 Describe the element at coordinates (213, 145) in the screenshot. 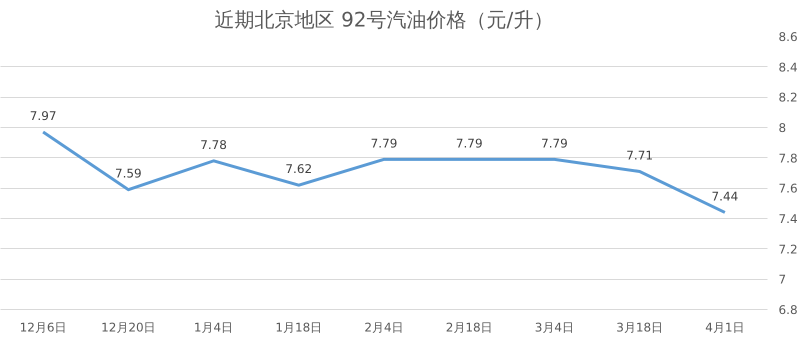

I see `data-label: 7.78` at that location.